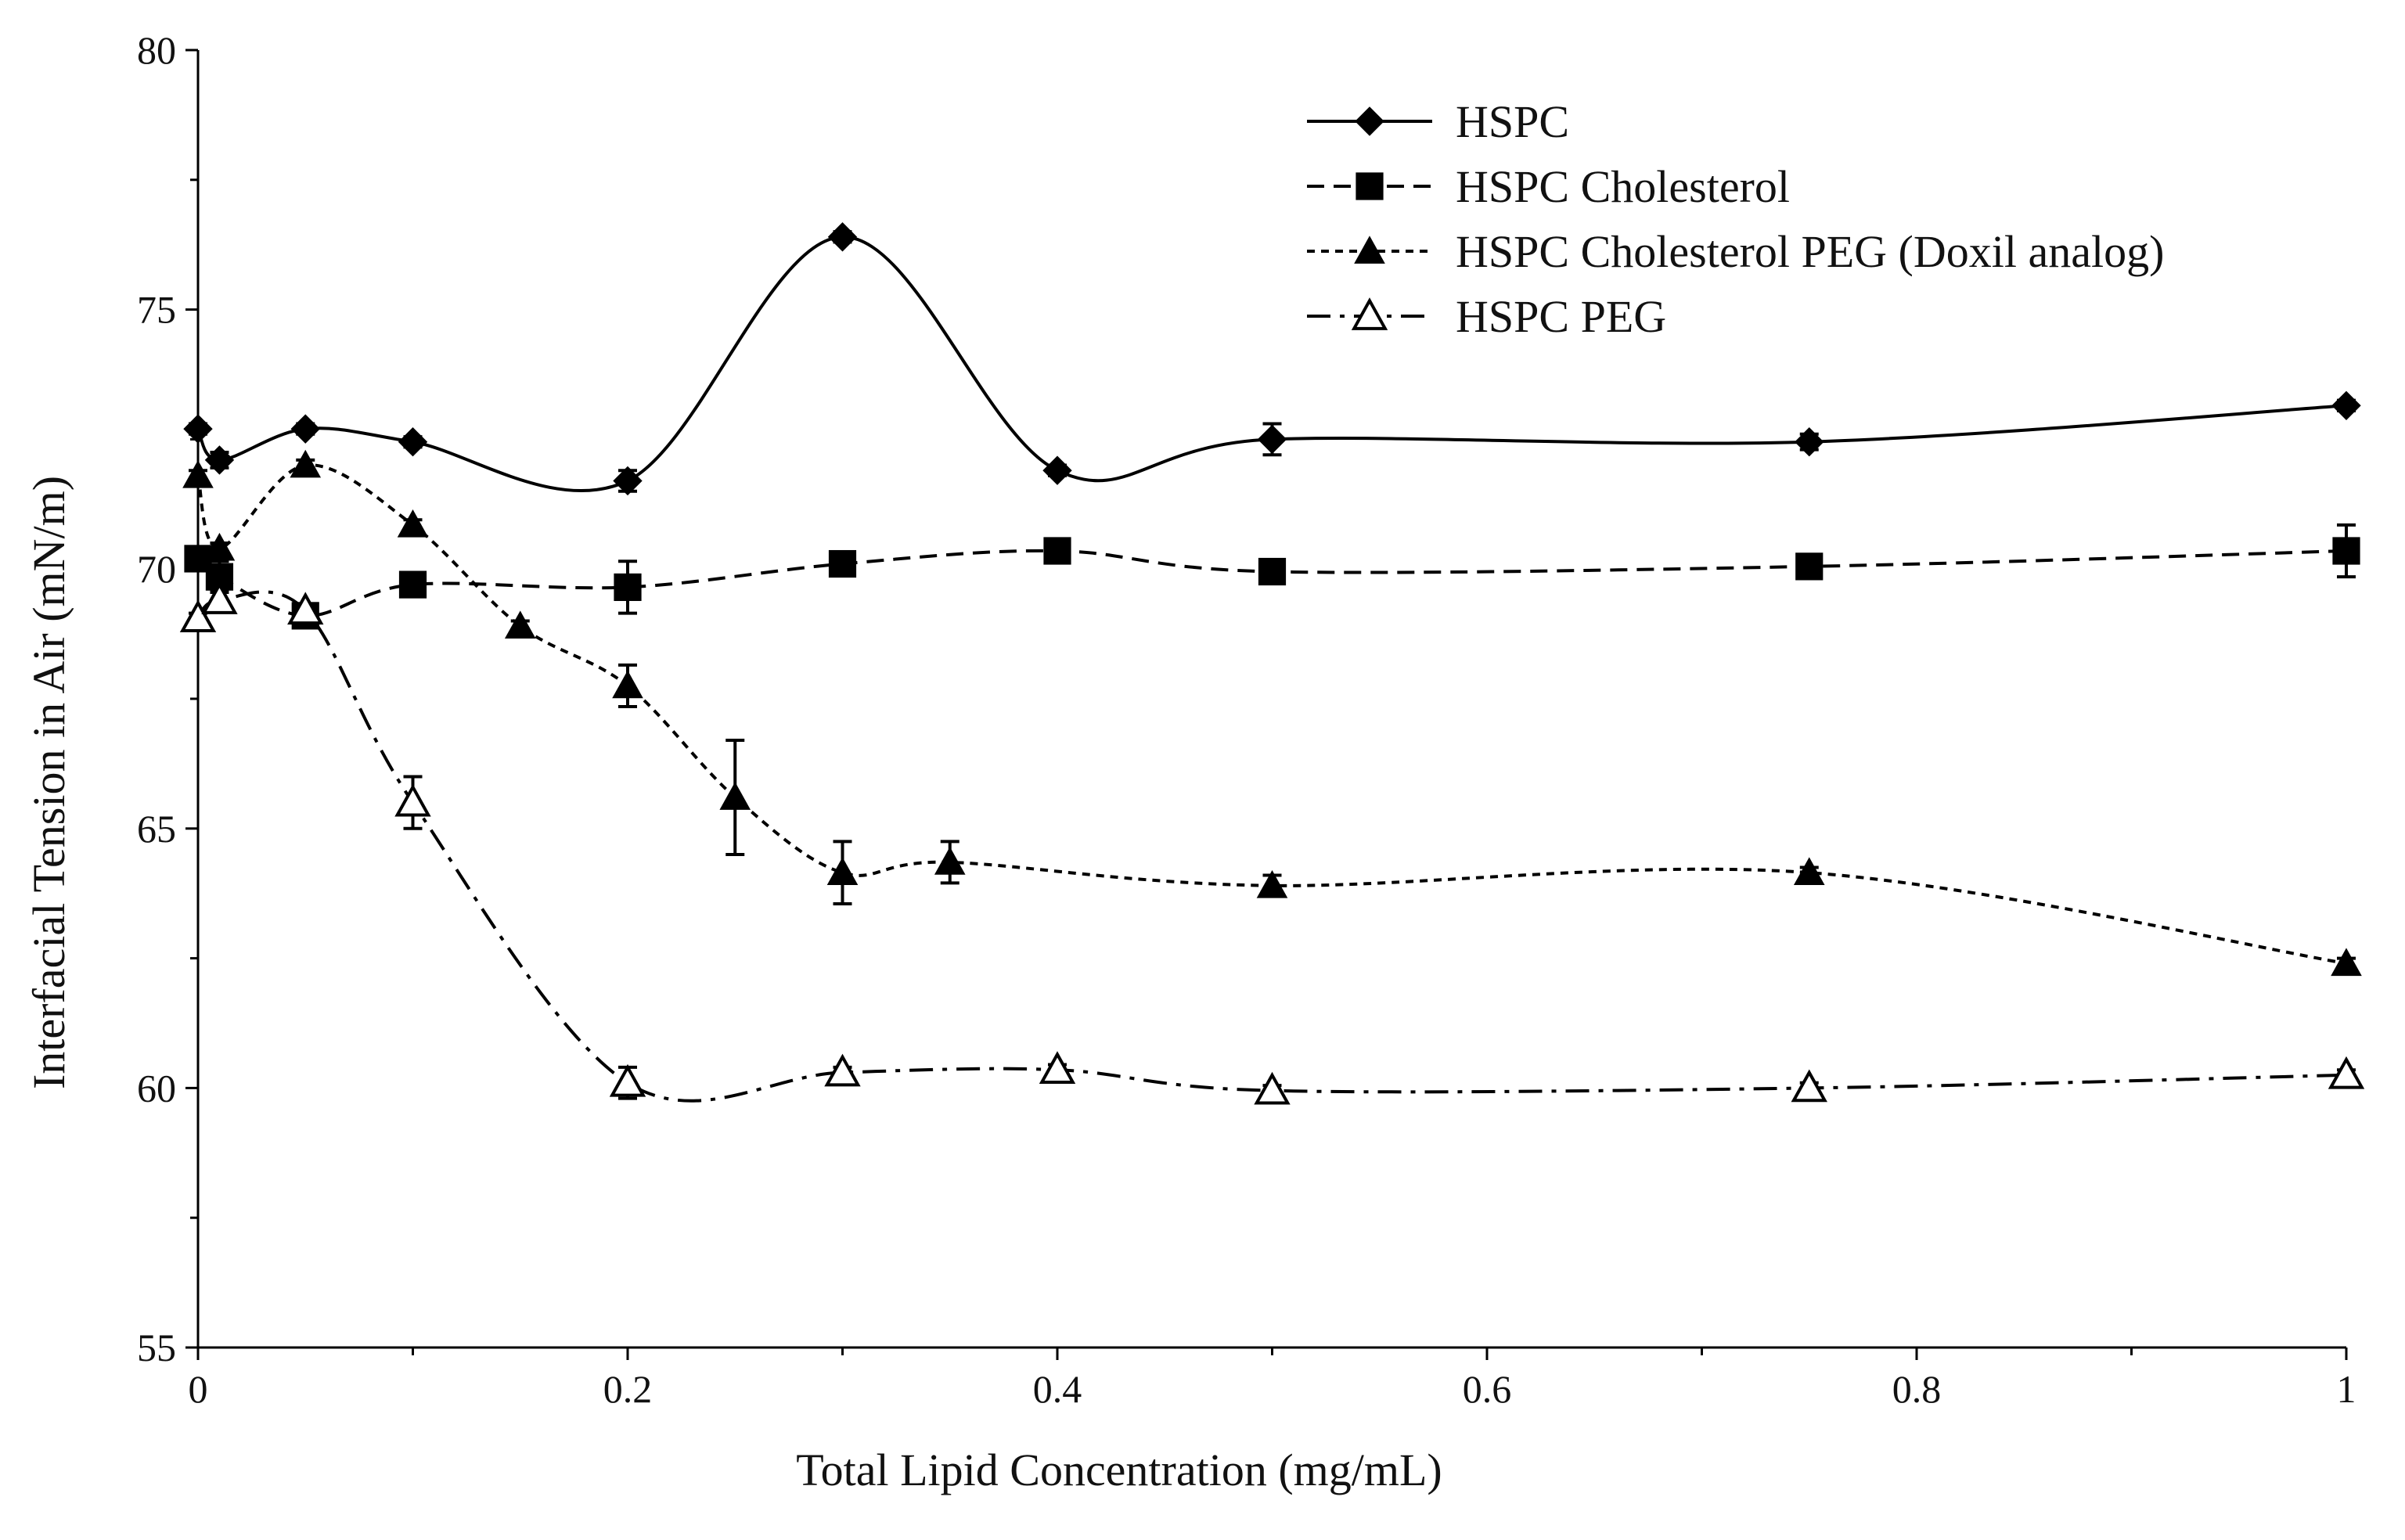 Image resolution: width=2405 pixels, height=1540 pixels. What do you see at coordinates (48, 782) in the screenshot?
I see `y-axis-title: Interfacial Tension in Air (mN/m)` at bounding box center [48, 782].